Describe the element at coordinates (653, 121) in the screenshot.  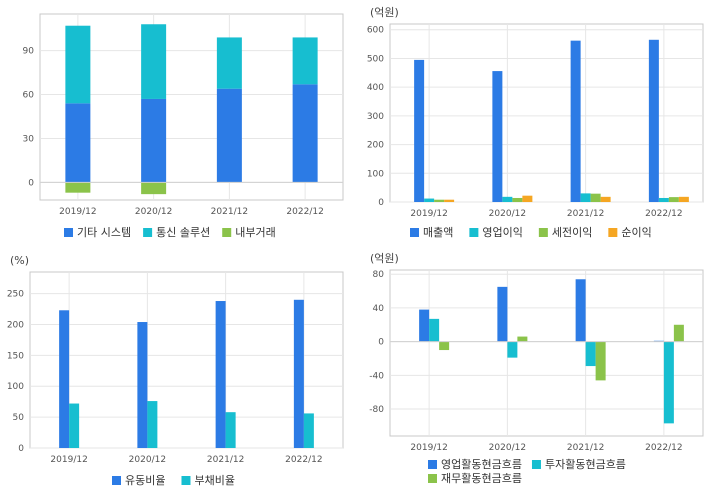
I see `bar-매출액-2022-12` at that location.